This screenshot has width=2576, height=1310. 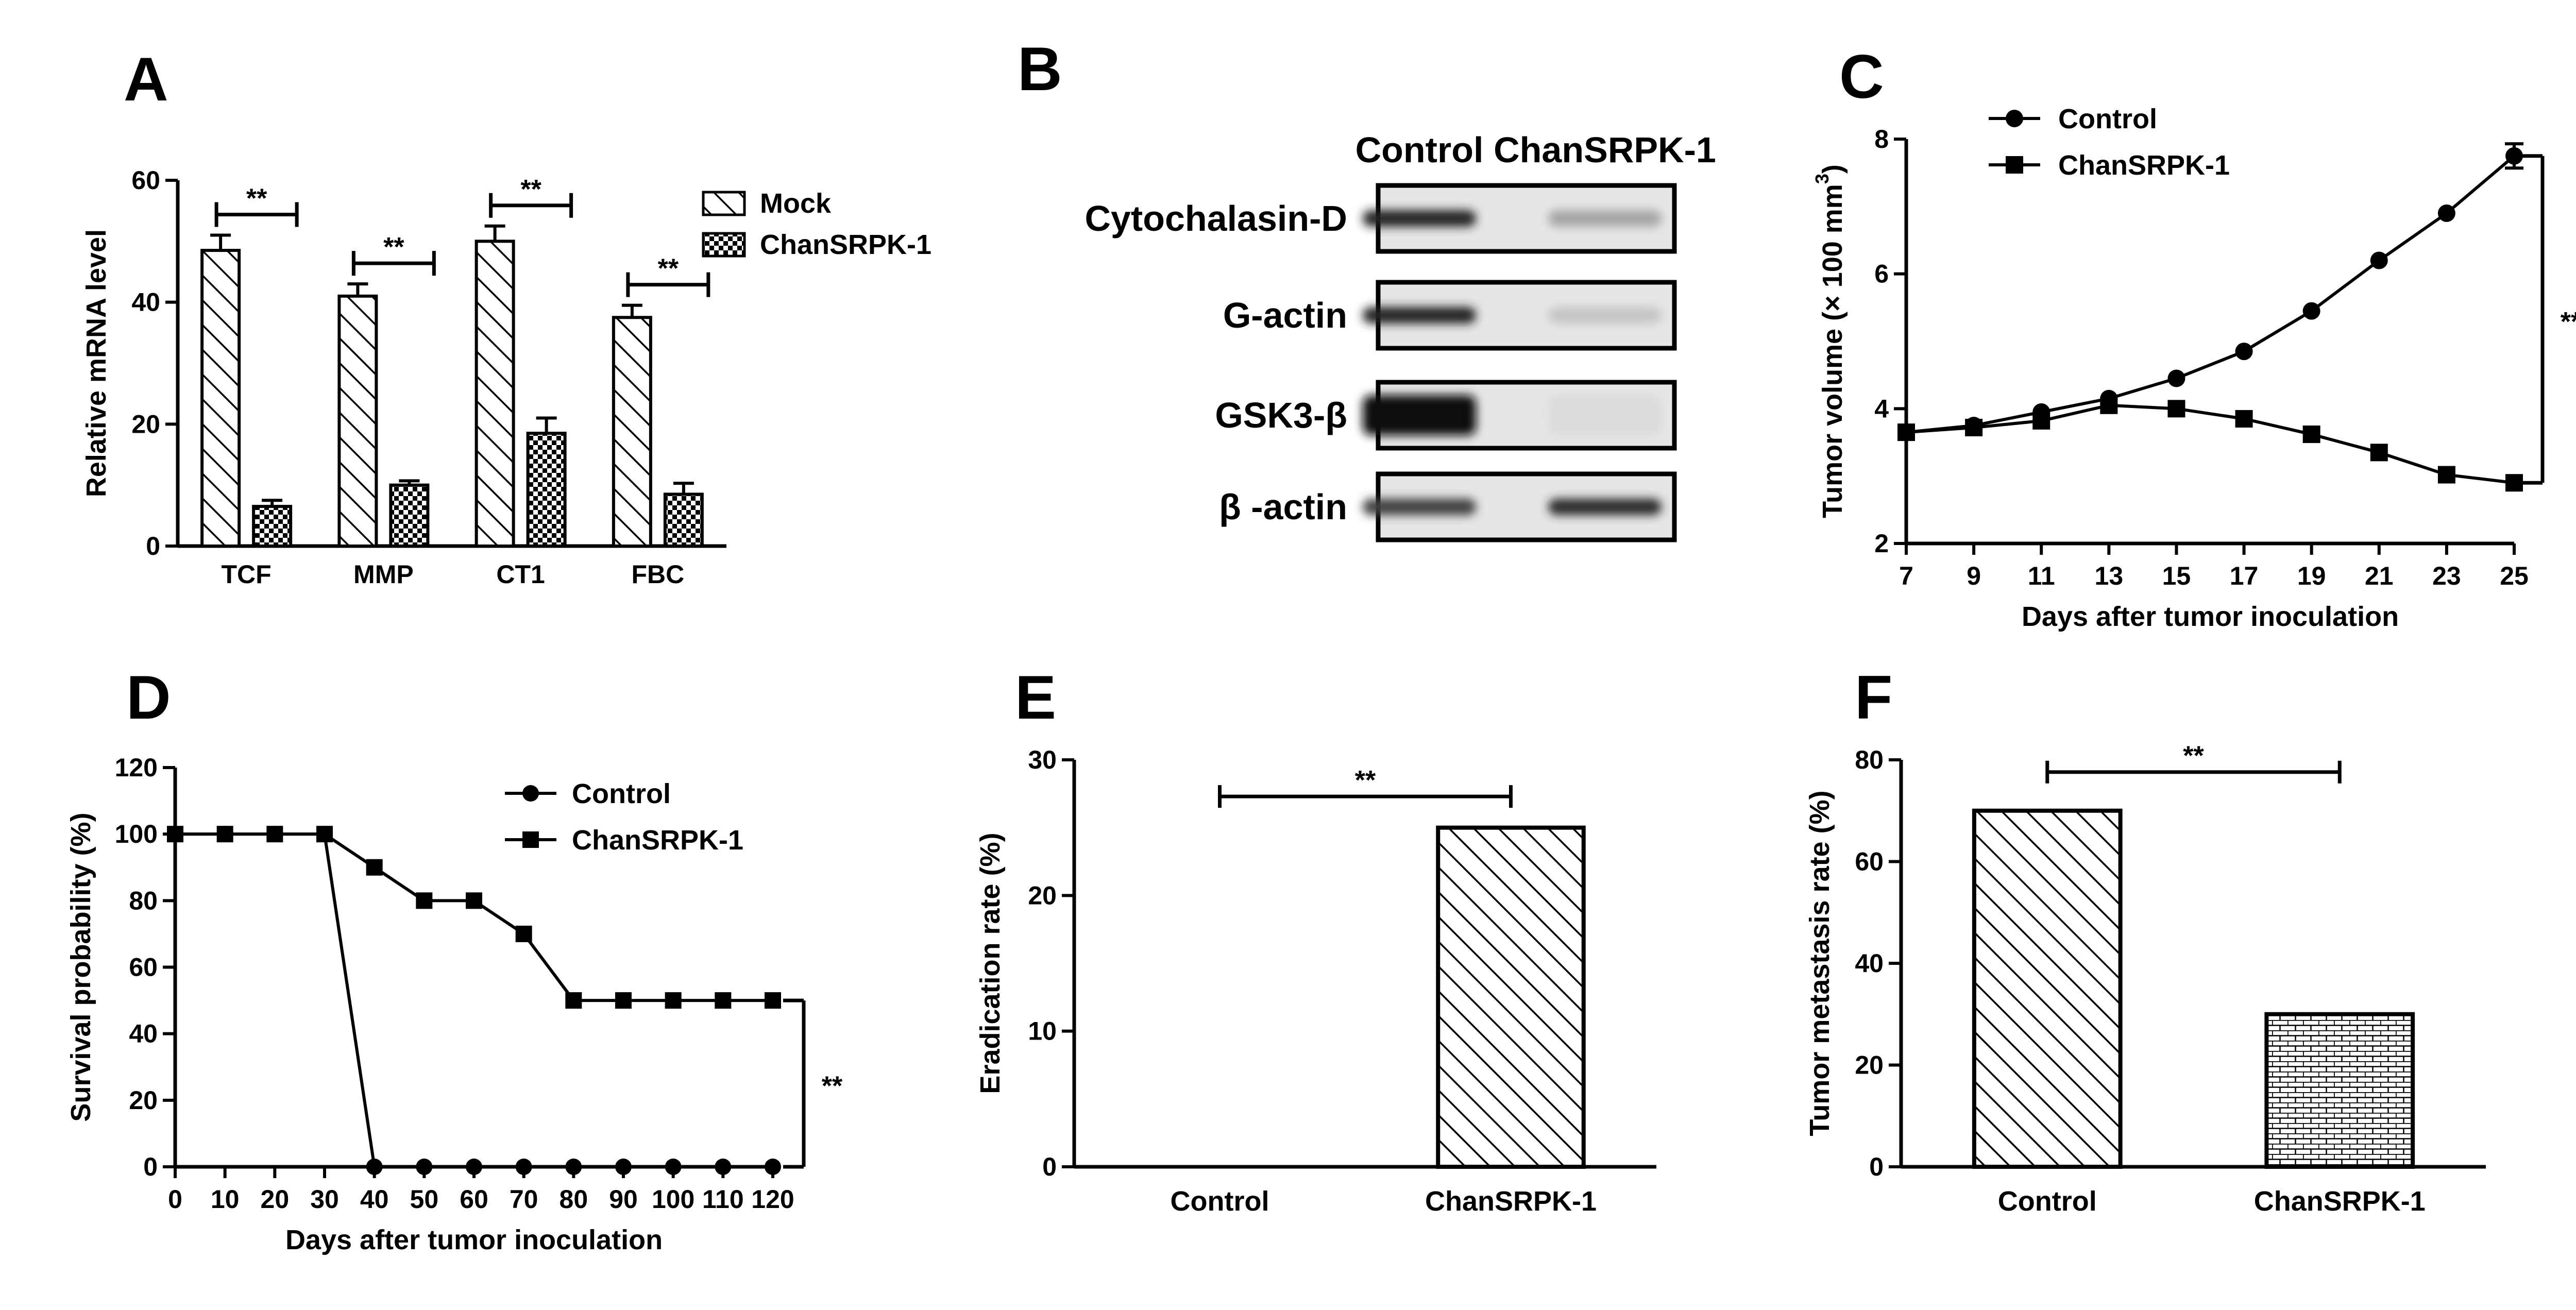 What do you see at coordinates (136, 767) in the screenshot?
I see `y-tick-label: 120` at bounding box center [136, 767].